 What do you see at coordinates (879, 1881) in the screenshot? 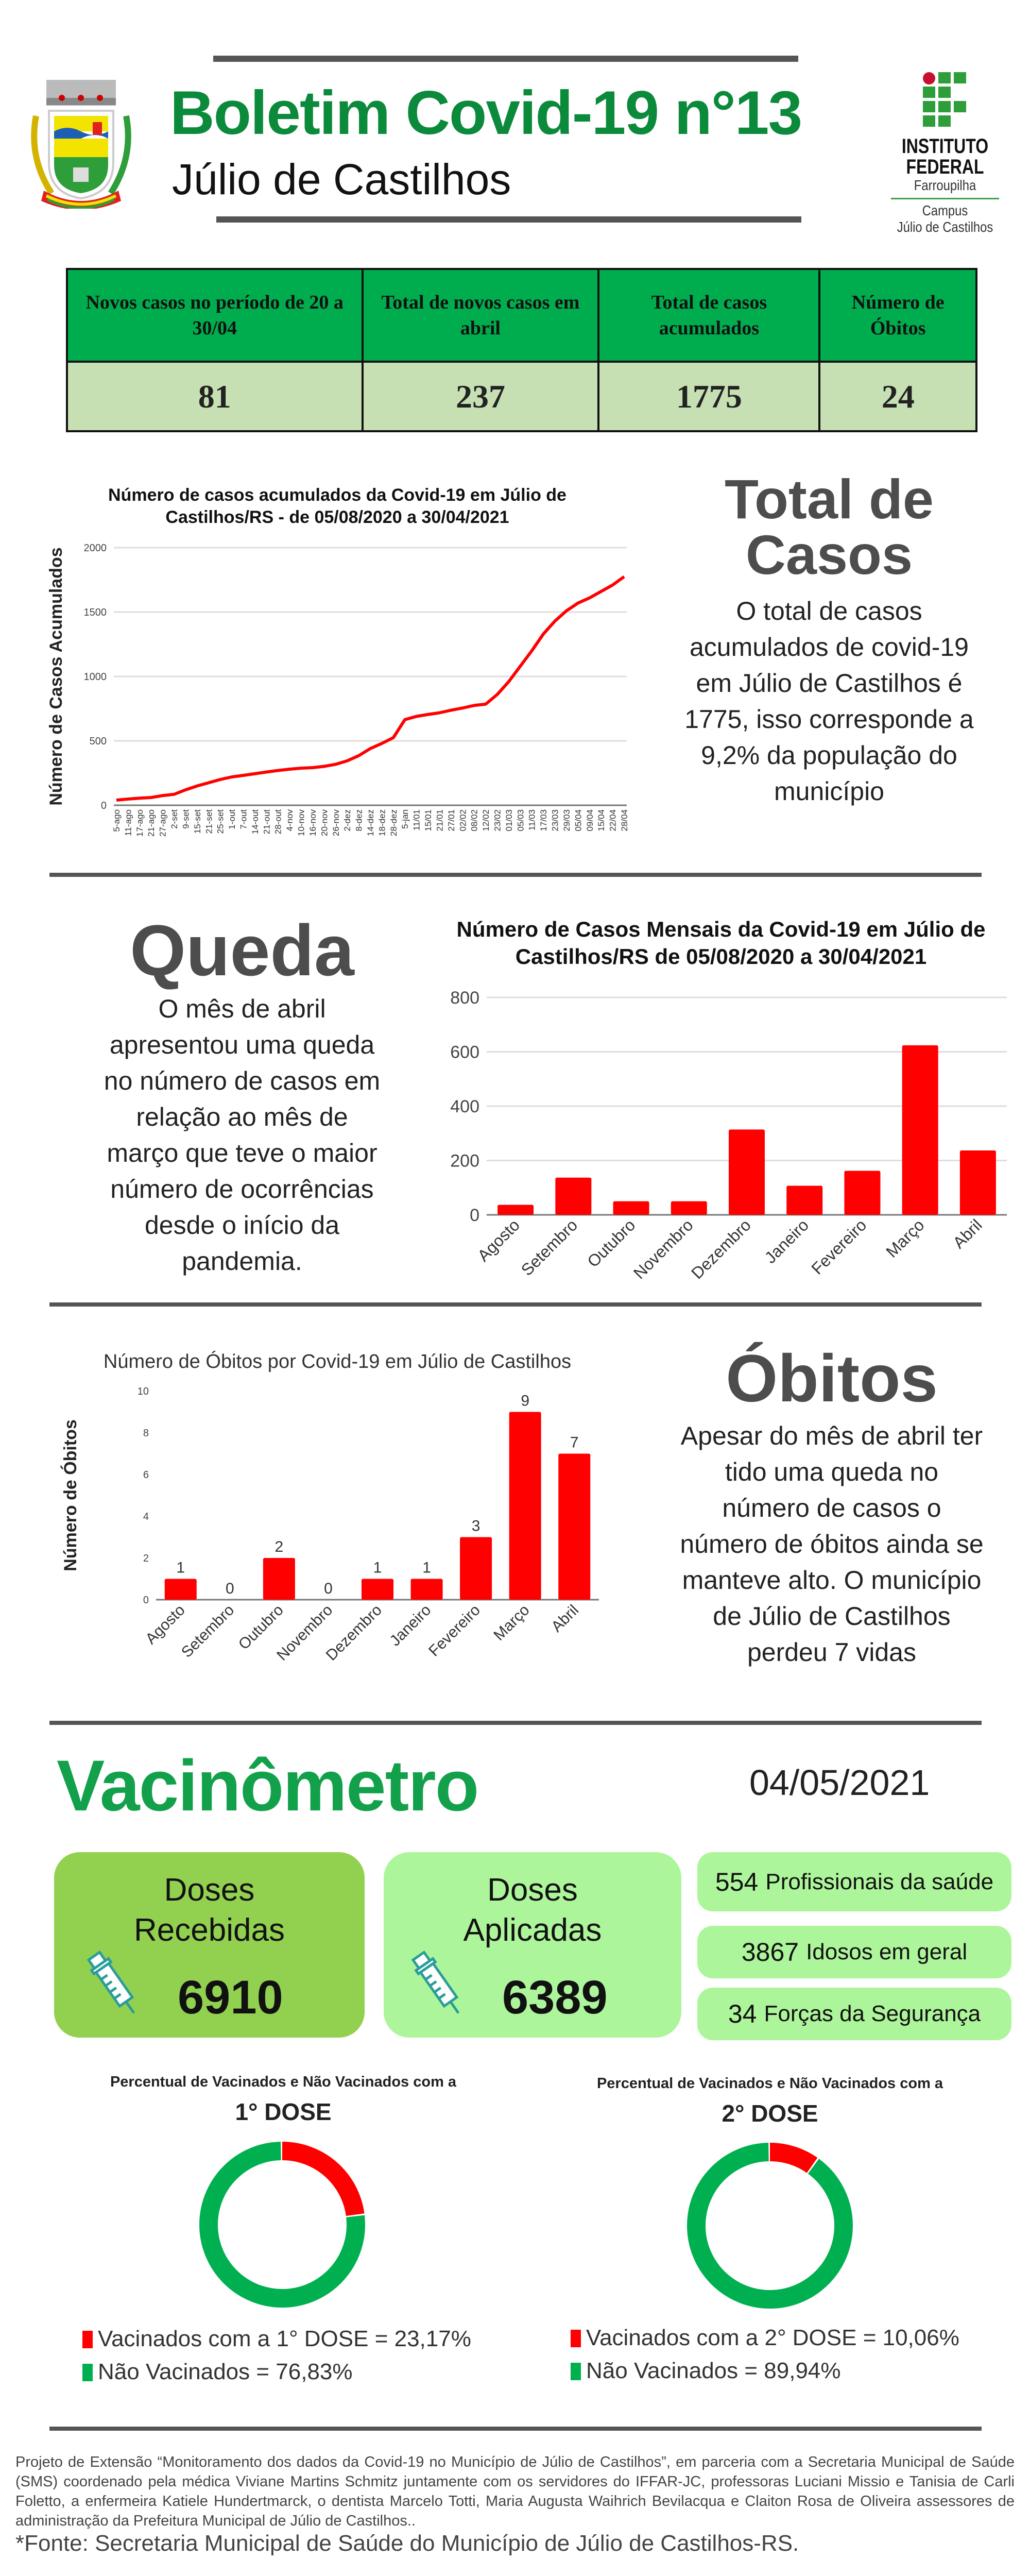
I see `group-label: Profissionais da saúde` at bounding box center [879, 1881].